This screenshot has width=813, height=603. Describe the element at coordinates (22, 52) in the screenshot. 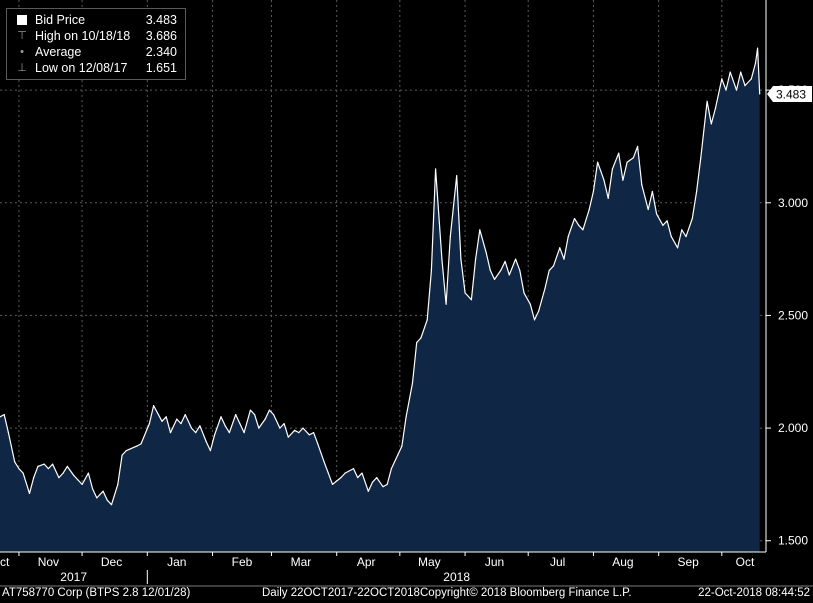

I see `average-marker-icon: •` at that location.